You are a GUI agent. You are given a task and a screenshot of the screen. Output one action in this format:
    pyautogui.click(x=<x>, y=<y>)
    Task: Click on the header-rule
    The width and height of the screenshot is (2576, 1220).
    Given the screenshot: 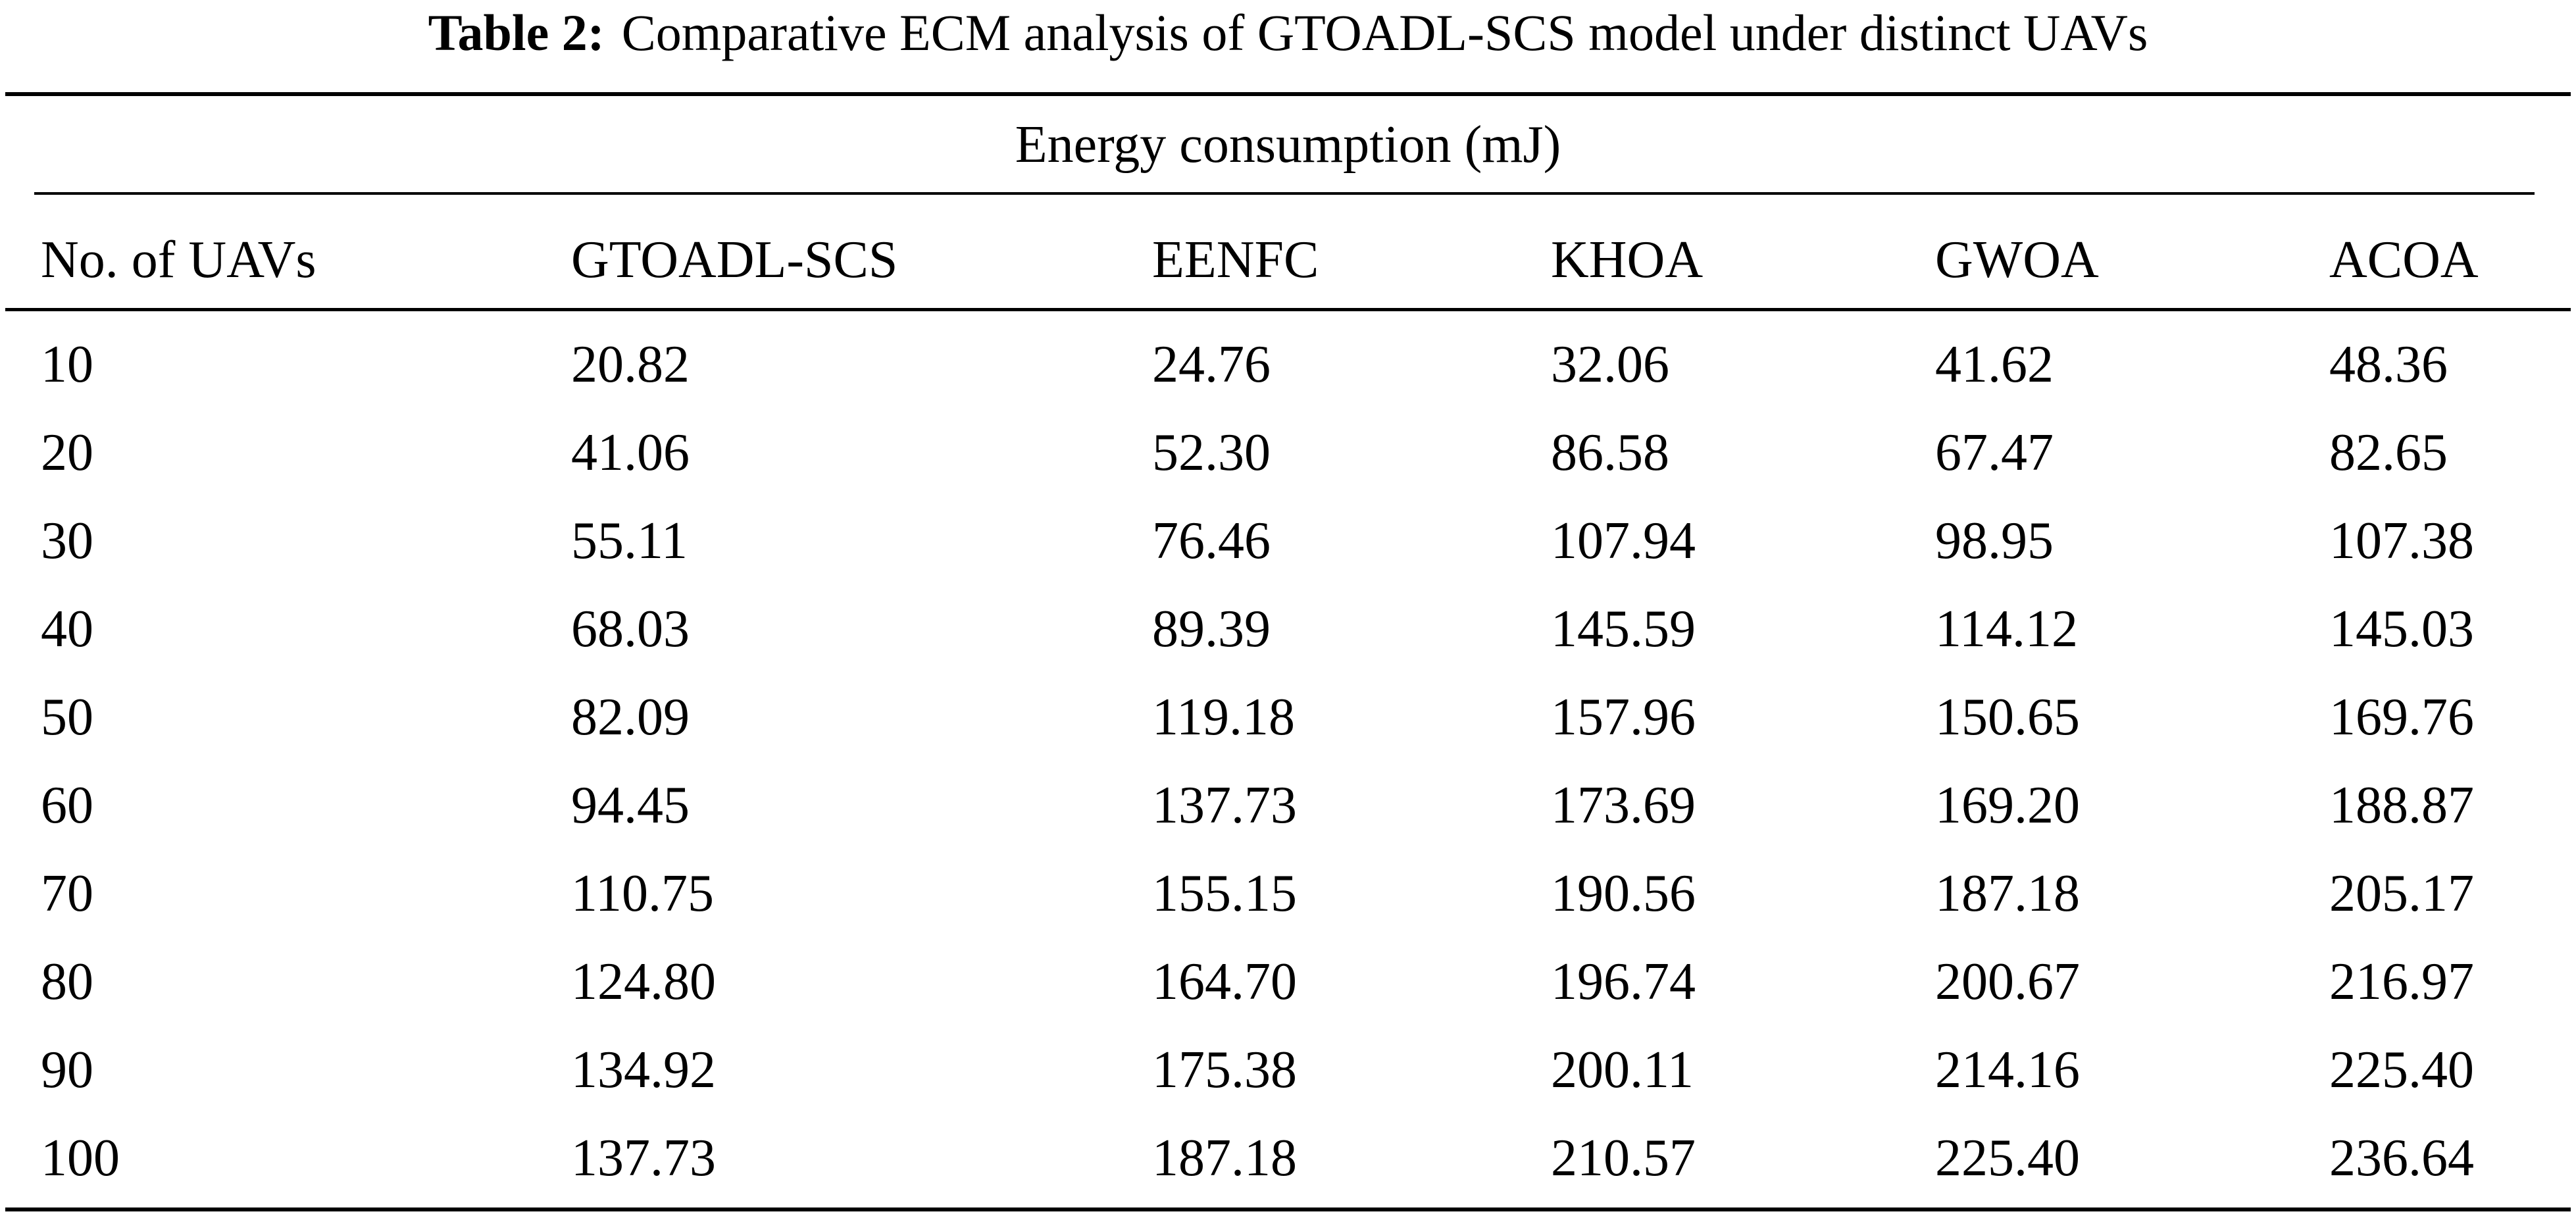 What is the action you would take?
    pyautogui.click(x=1288, y=309)
    